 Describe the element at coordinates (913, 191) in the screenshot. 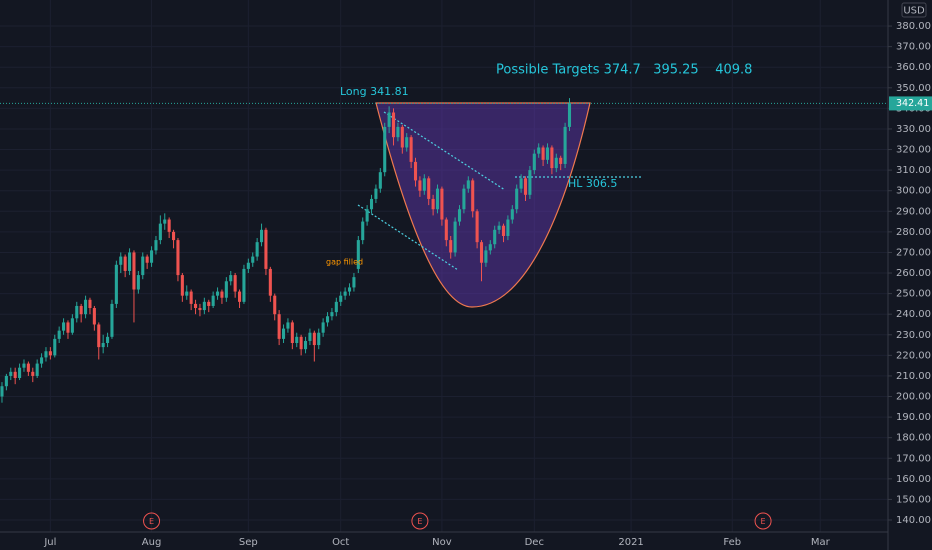

I see `y-tick-label: 300.00` at that location.